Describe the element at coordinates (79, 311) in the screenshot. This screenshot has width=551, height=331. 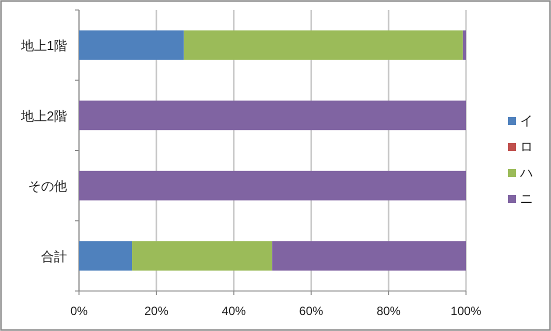
I see `x-tick-label: 0%` at that location.